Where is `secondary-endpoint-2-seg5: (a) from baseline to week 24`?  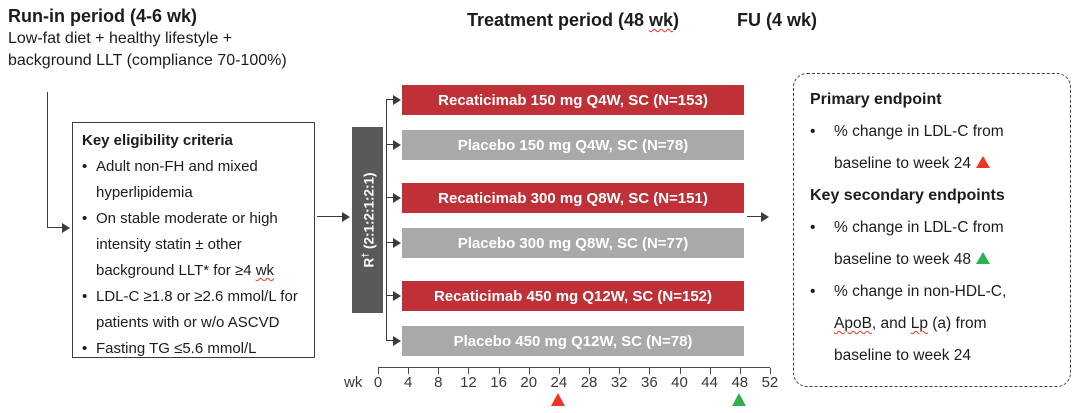 secondary-endpoint-2-seg5: (a) from baseline to week 24 is located at coordinates (910, 339).